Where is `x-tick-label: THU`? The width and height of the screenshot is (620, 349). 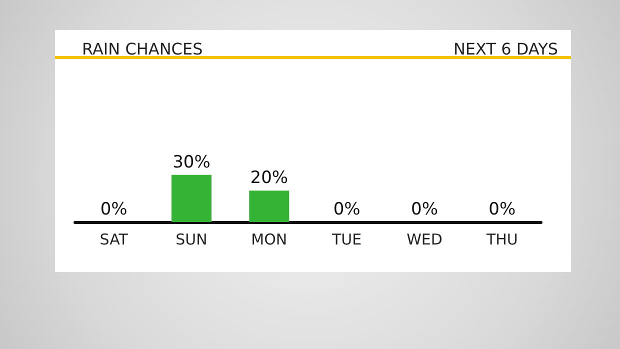 x-tick-label: THU is located at coordinates (501, 239).